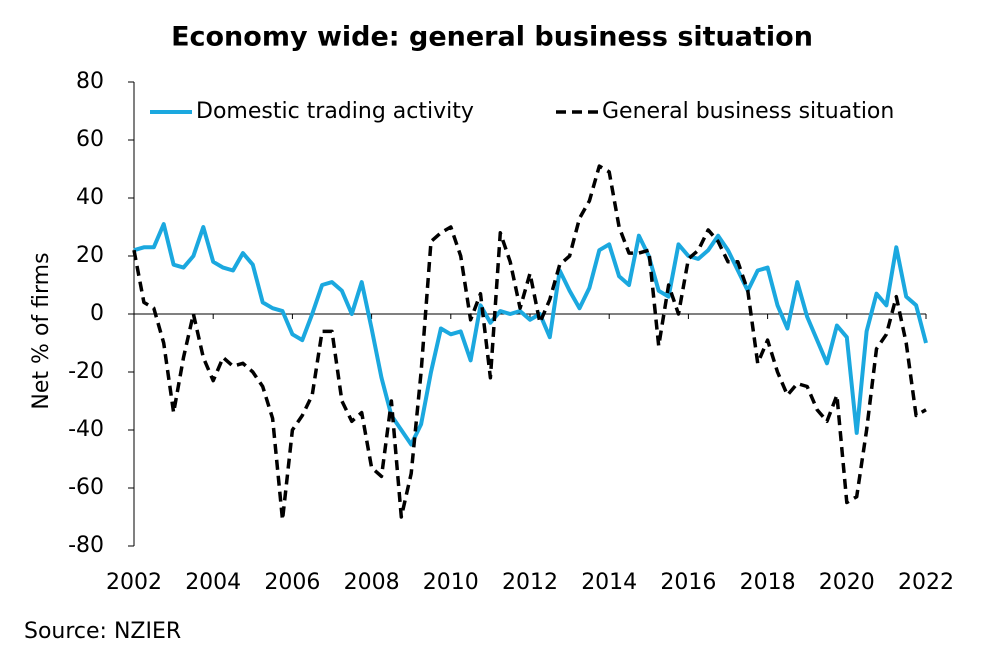  I want to click on y-tick-label: -80, so click(86, 545).